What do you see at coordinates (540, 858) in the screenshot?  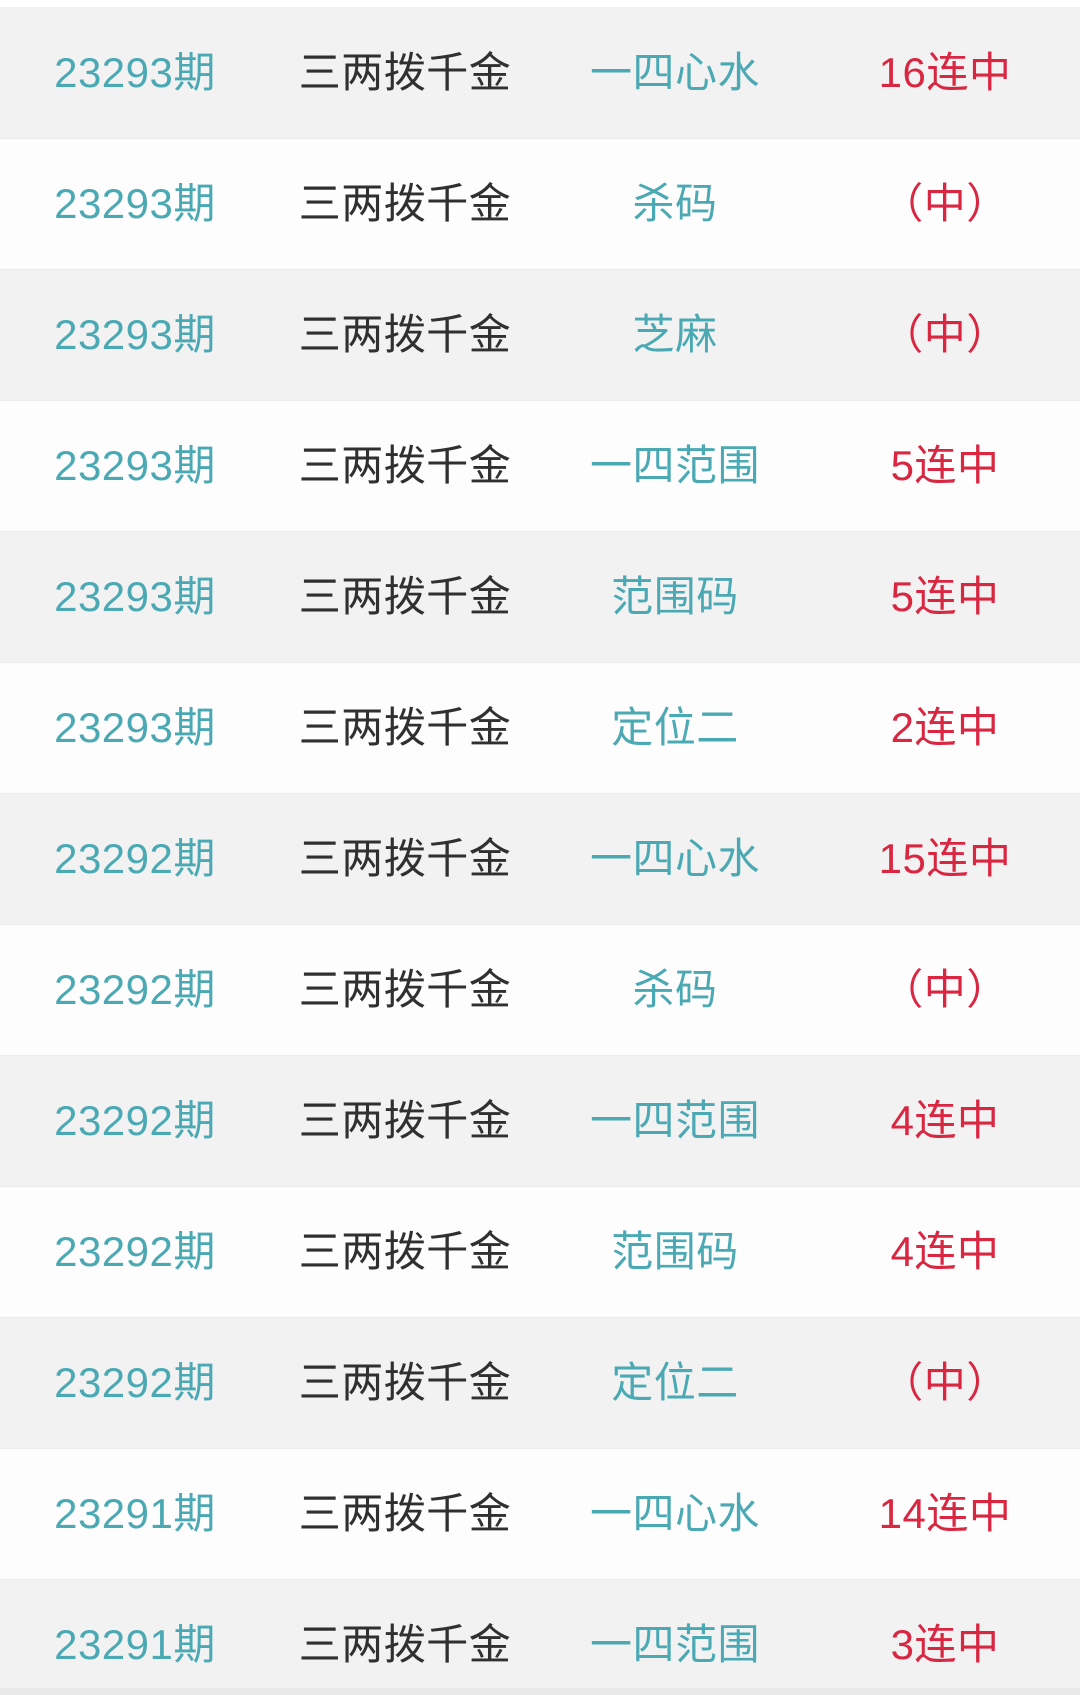 I see `table-row: 23292期 三两拨千金 一四心水 15连中` at bounding box center [540, 858].